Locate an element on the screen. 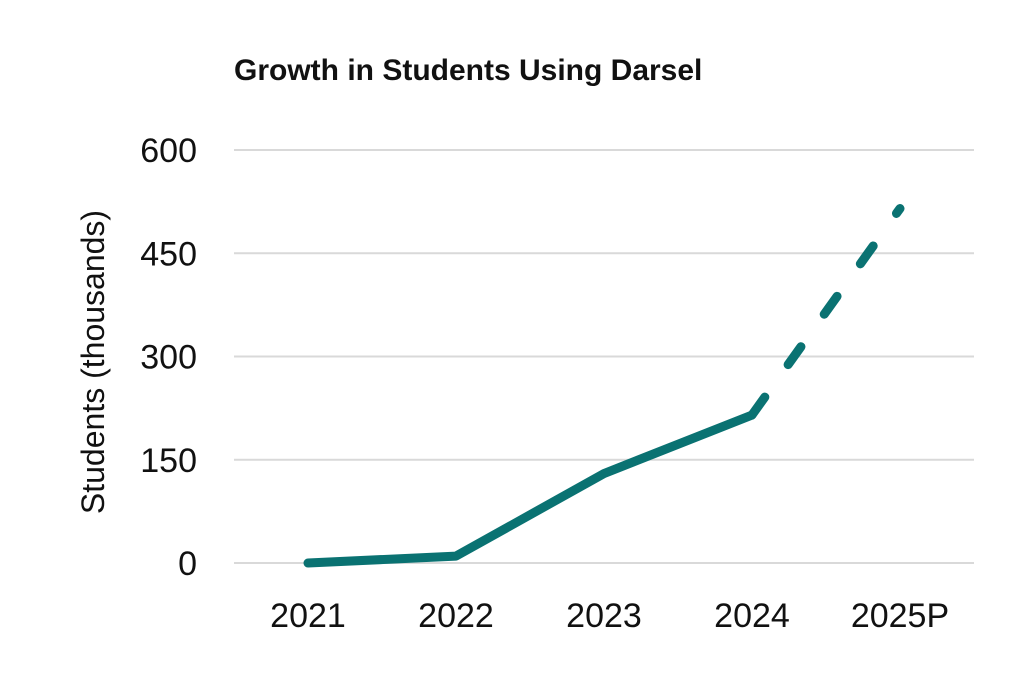  series-line-projected is located at coordinates (826, 312).